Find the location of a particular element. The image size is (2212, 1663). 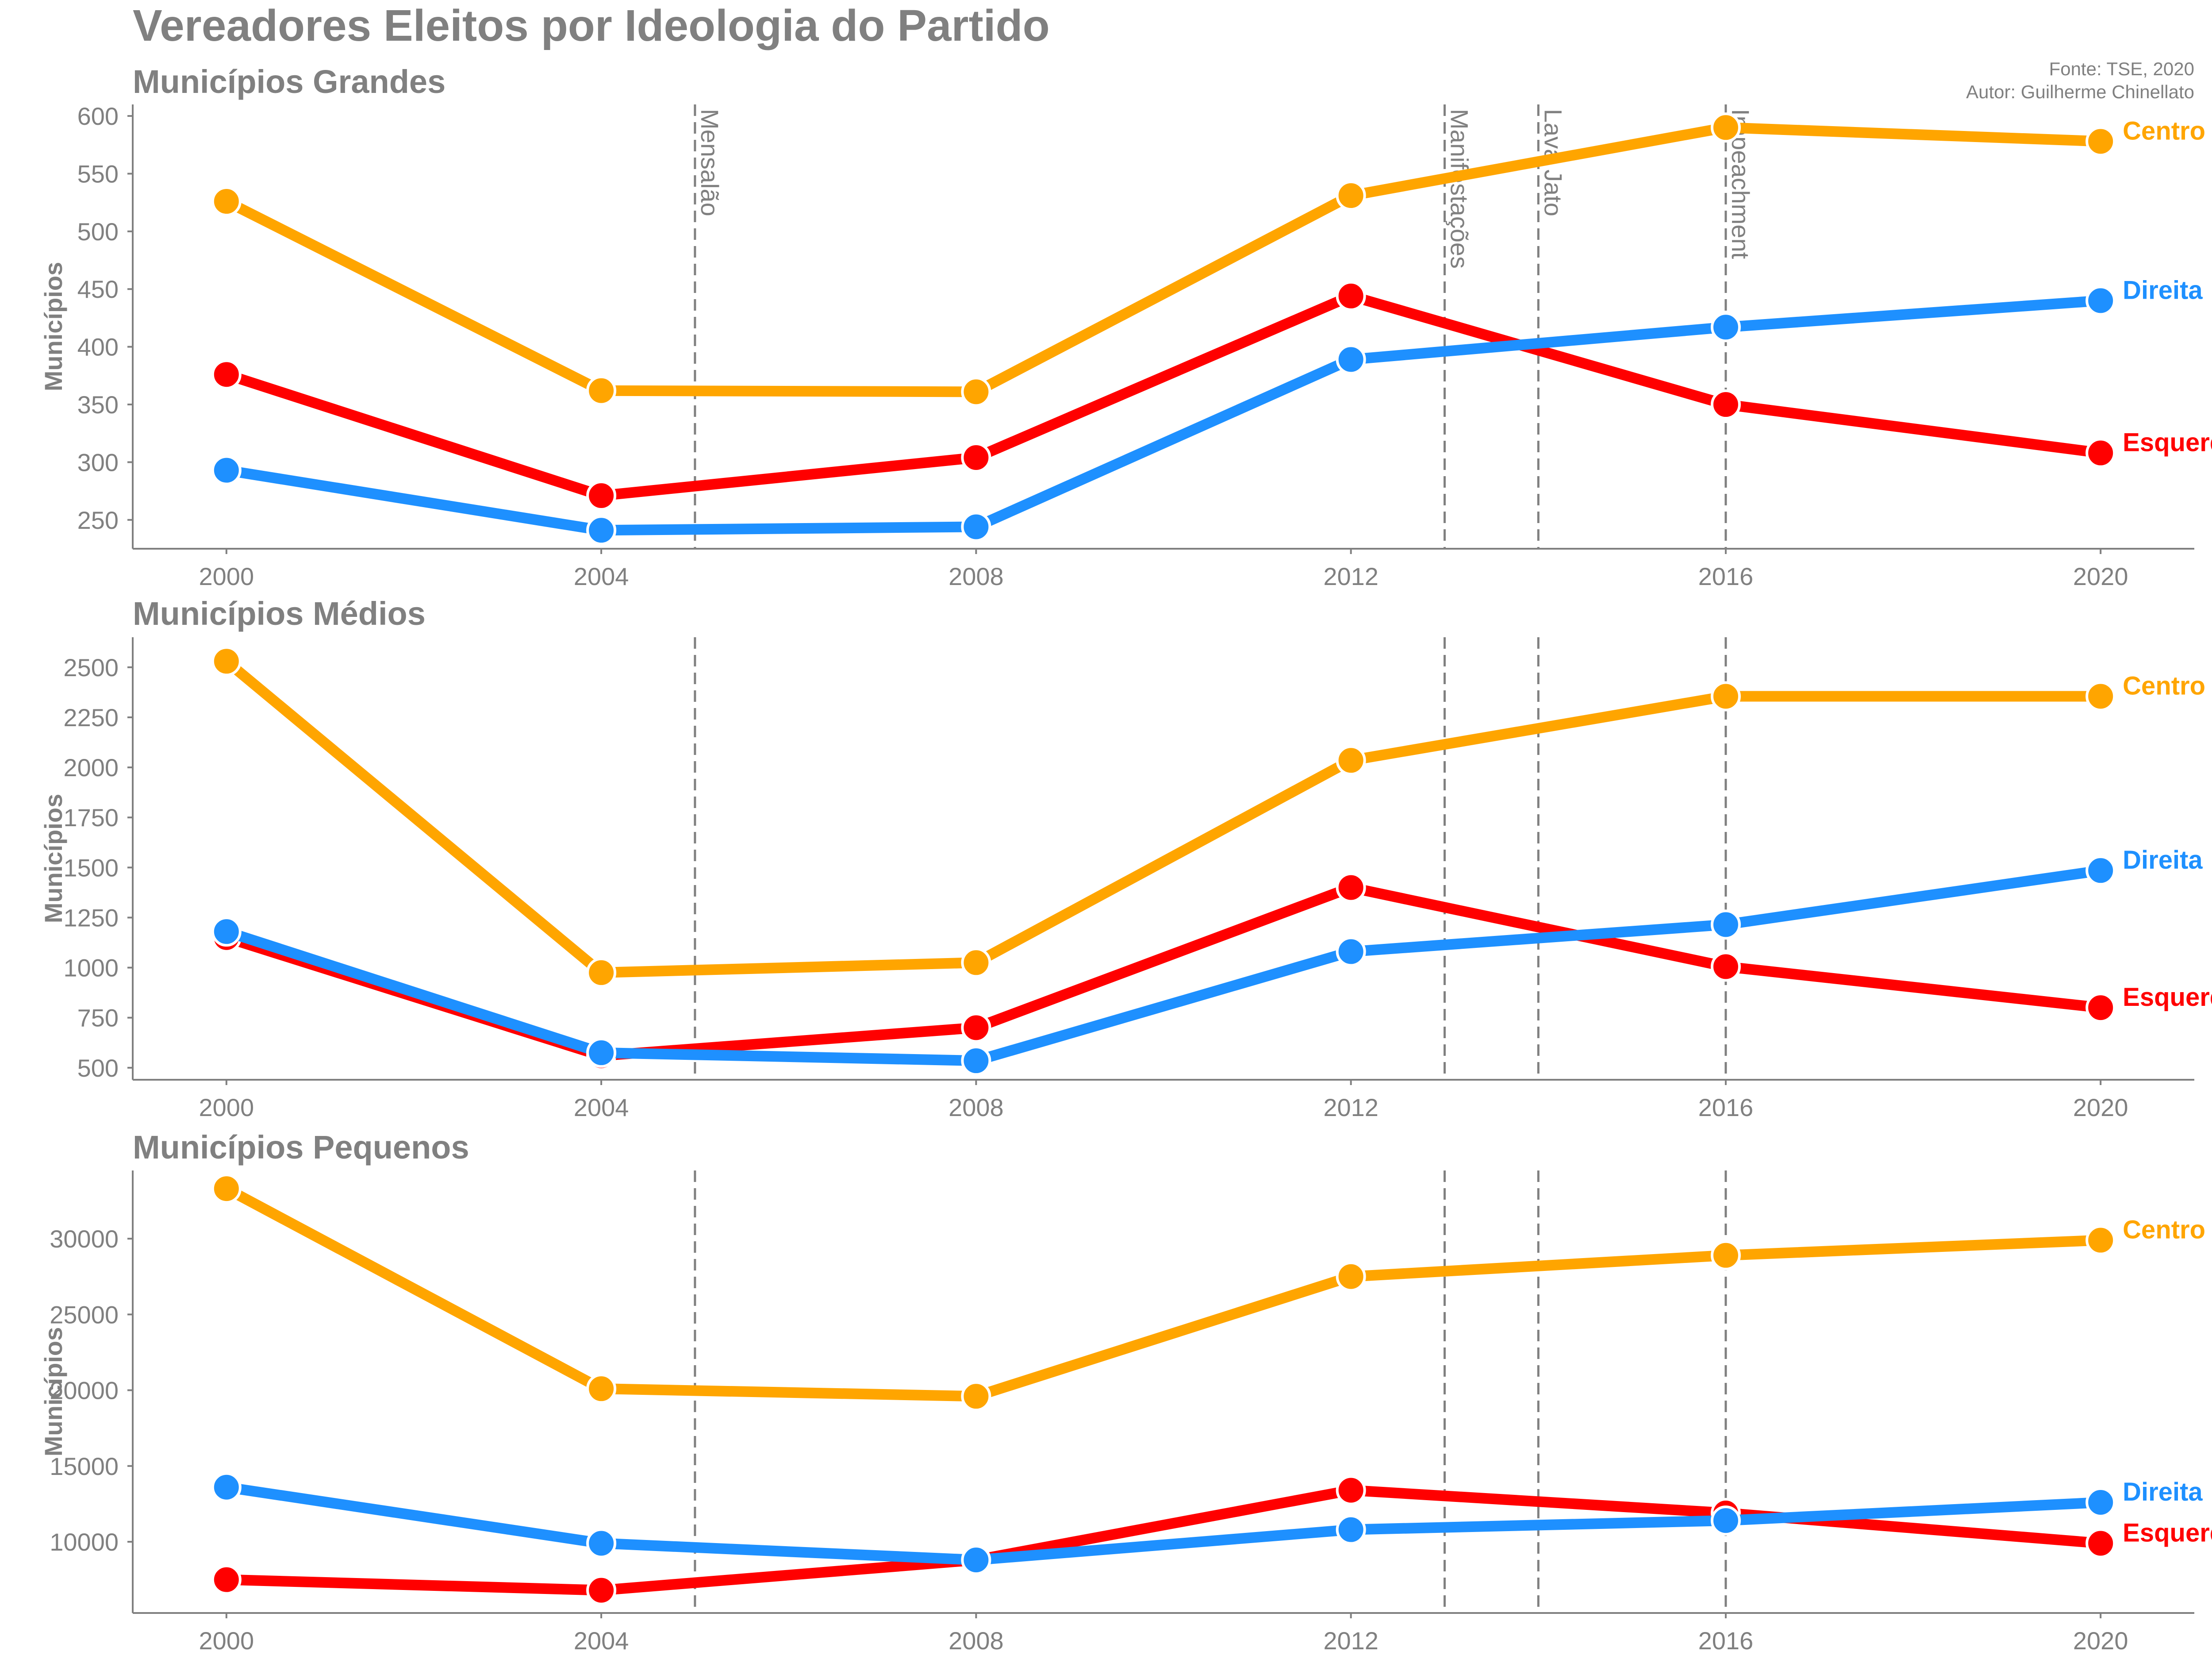

y-tick-label: 1750 is located at coordinates (91, 818).